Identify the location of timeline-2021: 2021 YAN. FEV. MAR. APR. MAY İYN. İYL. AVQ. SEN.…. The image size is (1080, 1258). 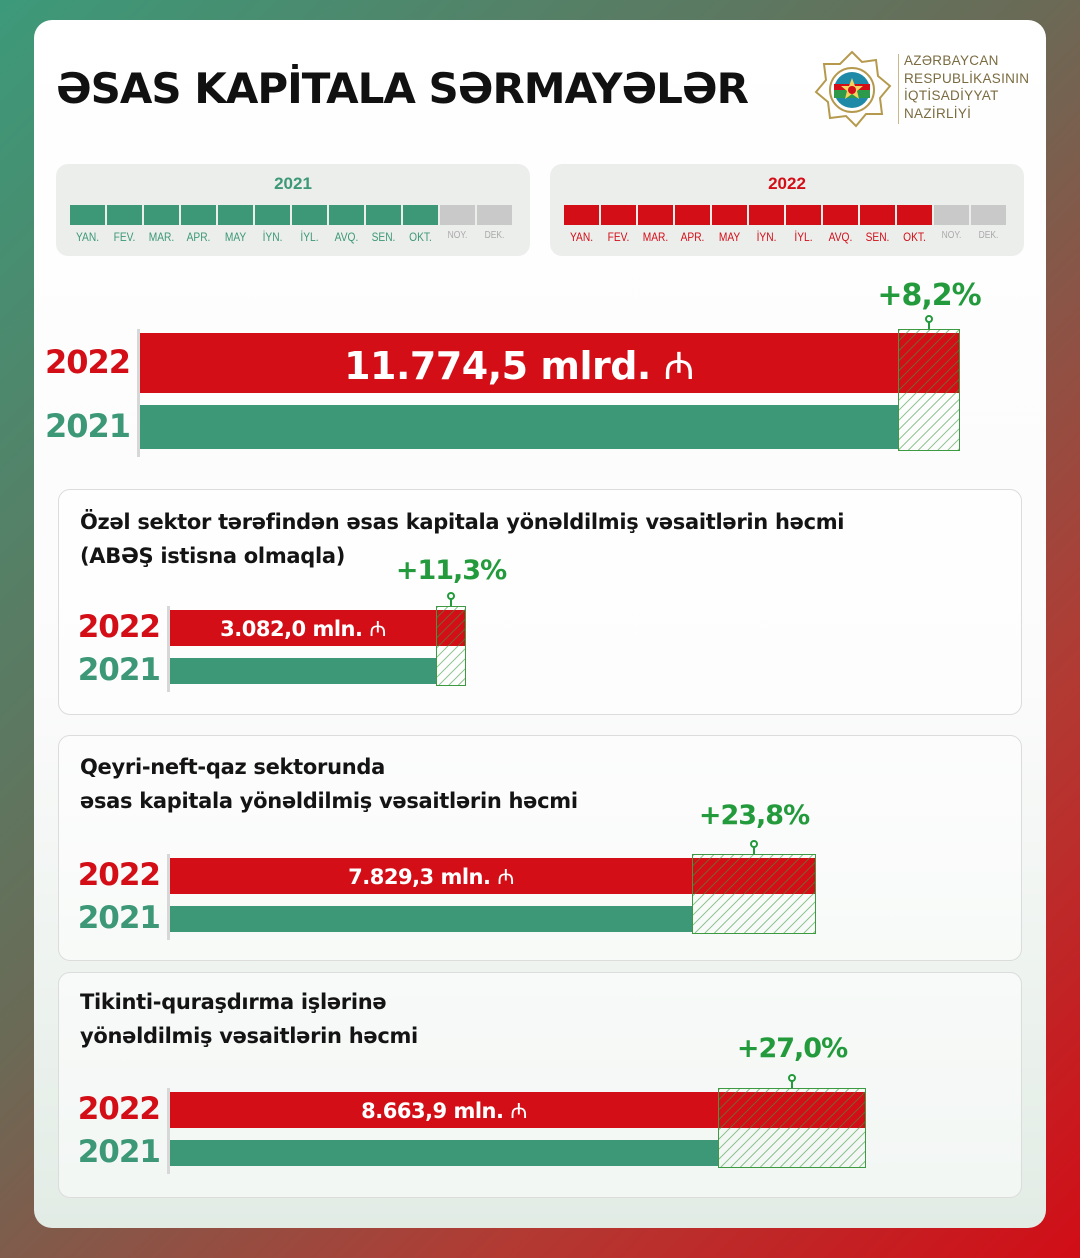
(293, 210).